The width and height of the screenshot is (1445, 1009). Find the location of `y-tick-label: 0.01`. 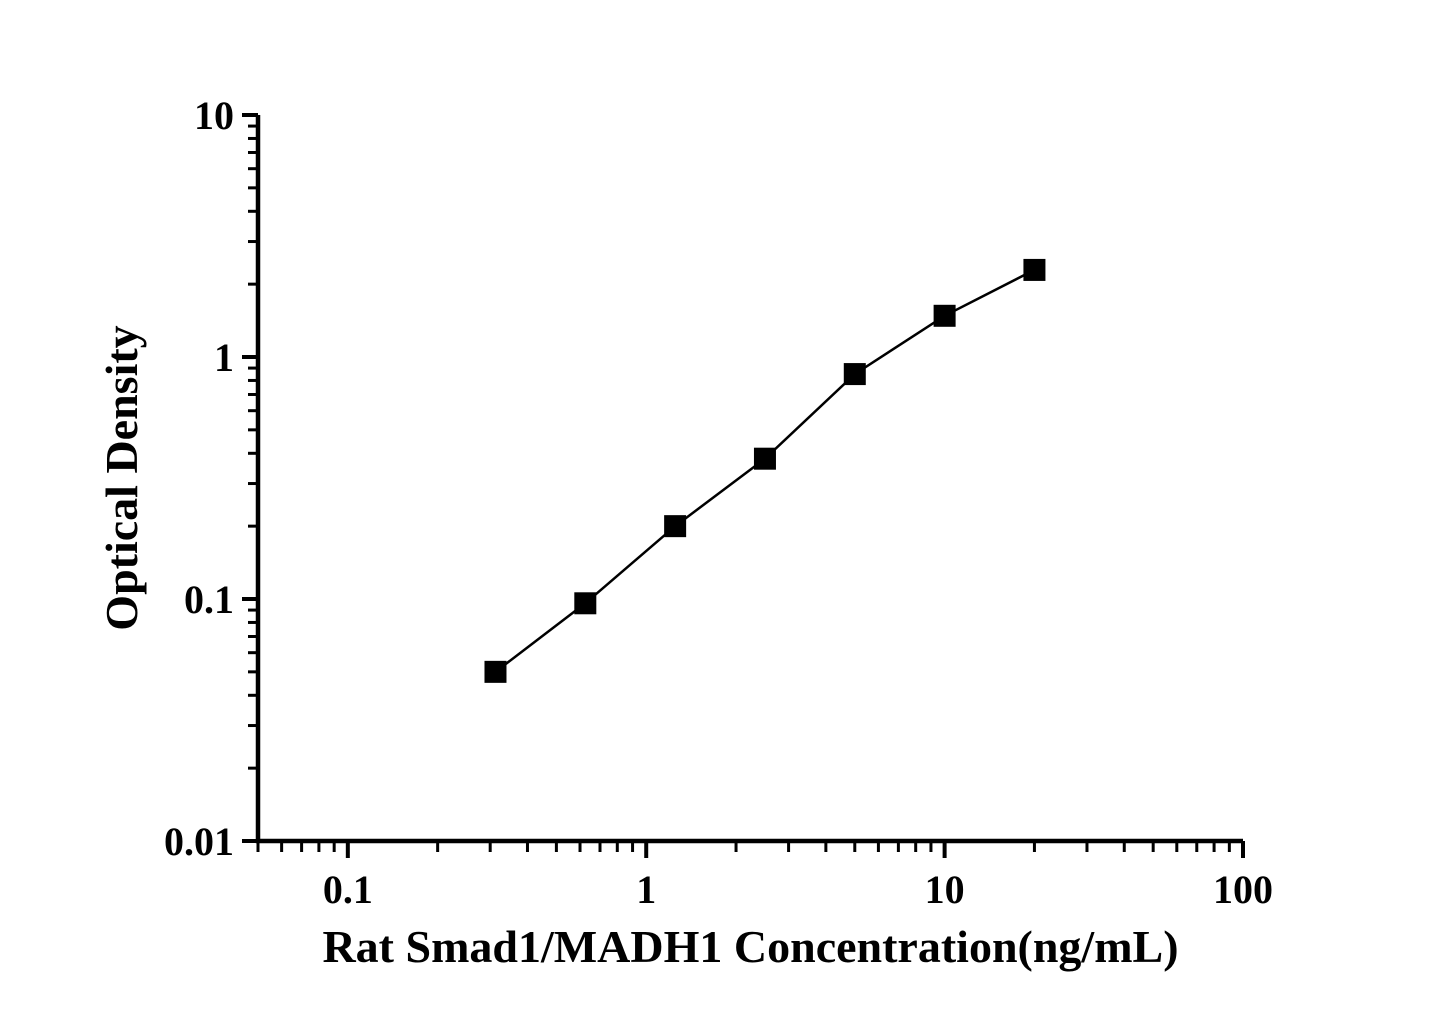

y-tick-label: 0.01 is located at coordinates (199, 841).